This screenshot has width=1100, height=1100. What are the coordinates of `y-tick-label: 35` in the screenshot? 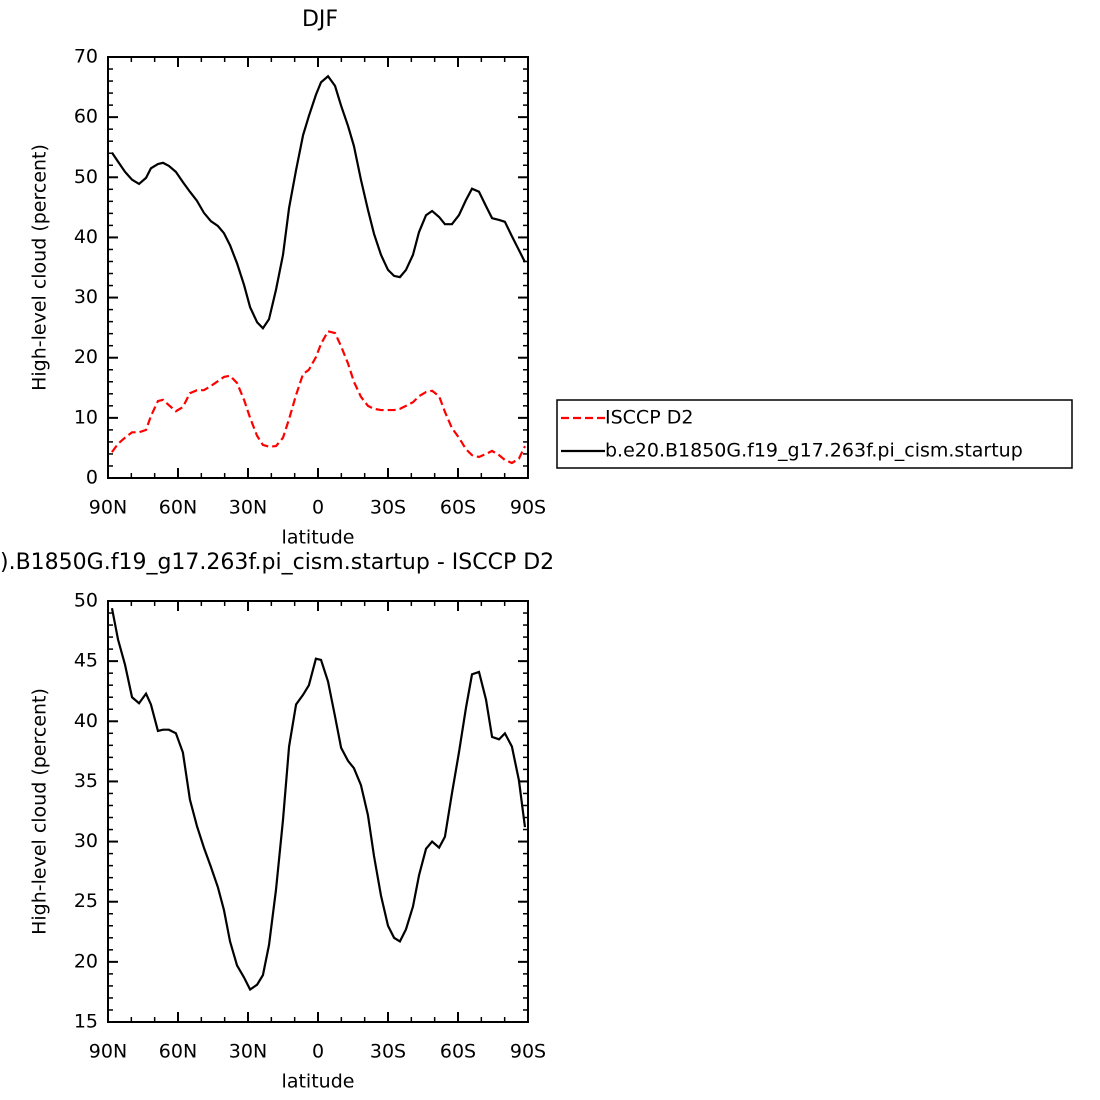 It's located at (86, 781).